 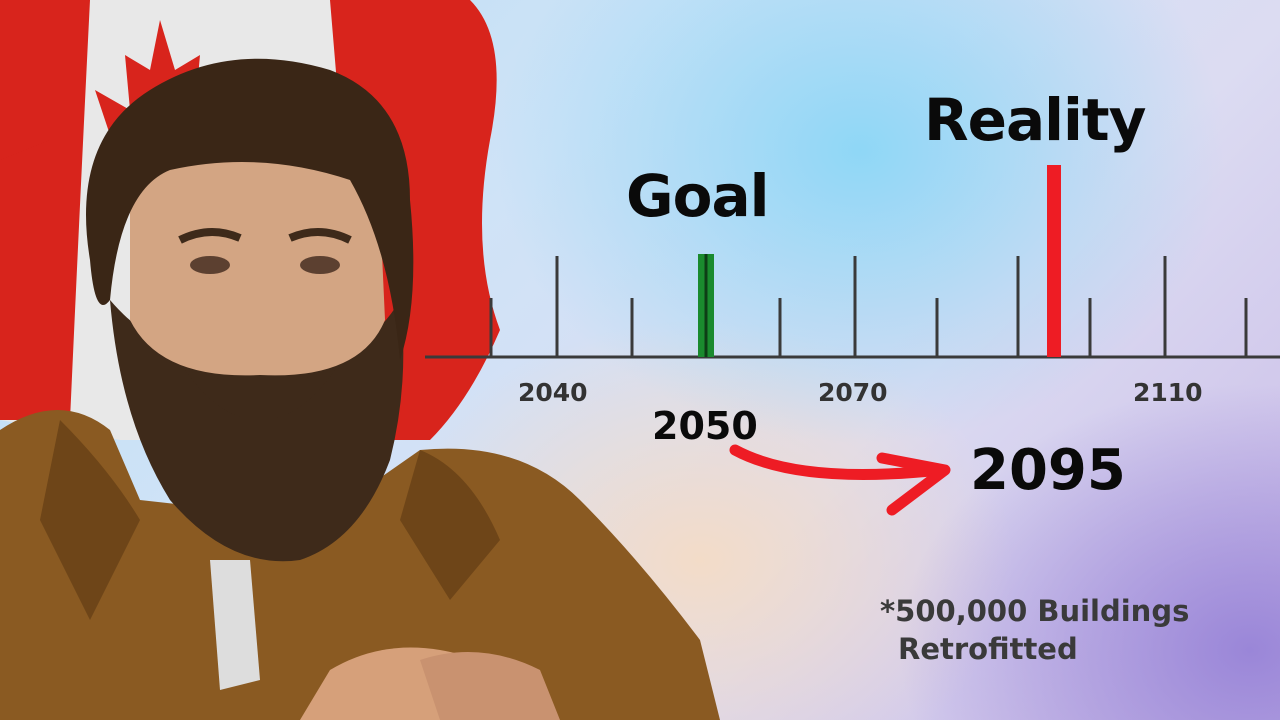 What do you see at coordinates (705, 426) in the screenshot?
I see `goal-year: 2050` at bounding box center [705, 426].